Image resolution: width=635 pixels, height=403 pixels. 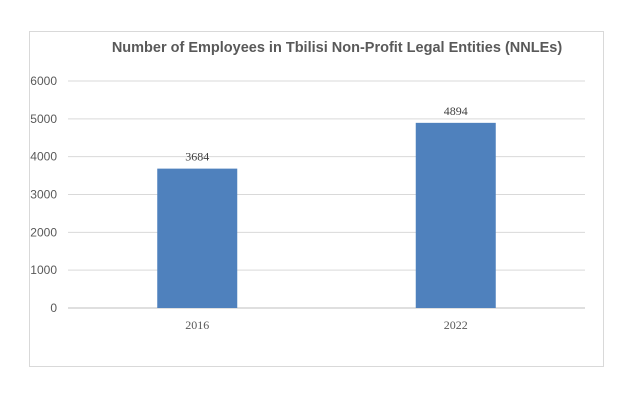 What do you see at coordinates (455, 215) in the screenshot?
I see `bar-2022` at bounding box center [455, 215].